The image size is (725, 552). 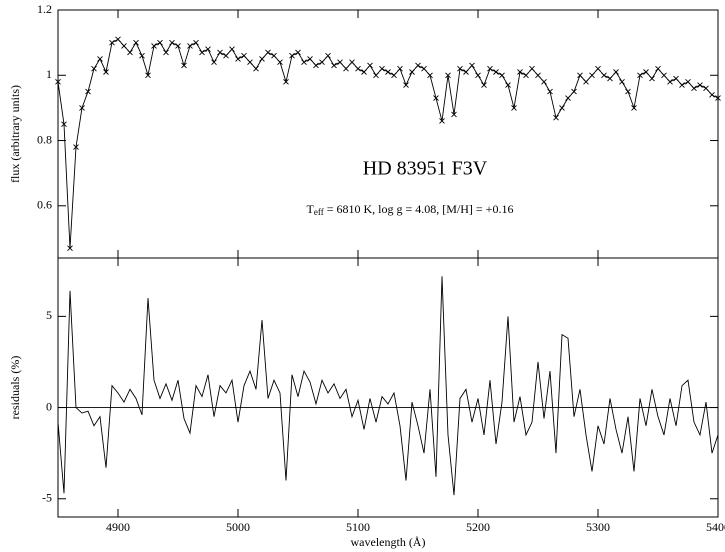 What do you see at coordinates (319, 212) in the screenshot?
I see `annotation-sub: eff` at bounding box center [319, 212].